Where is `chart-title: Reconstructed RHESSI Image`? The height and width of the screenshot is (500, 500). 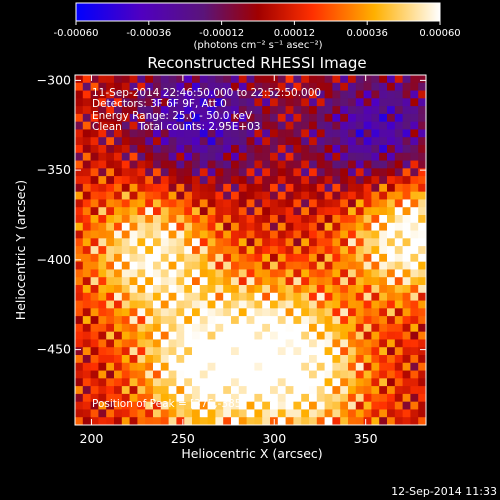
chart-title: Reconstructed RHESSI Image is located at coordinates (256, 63).